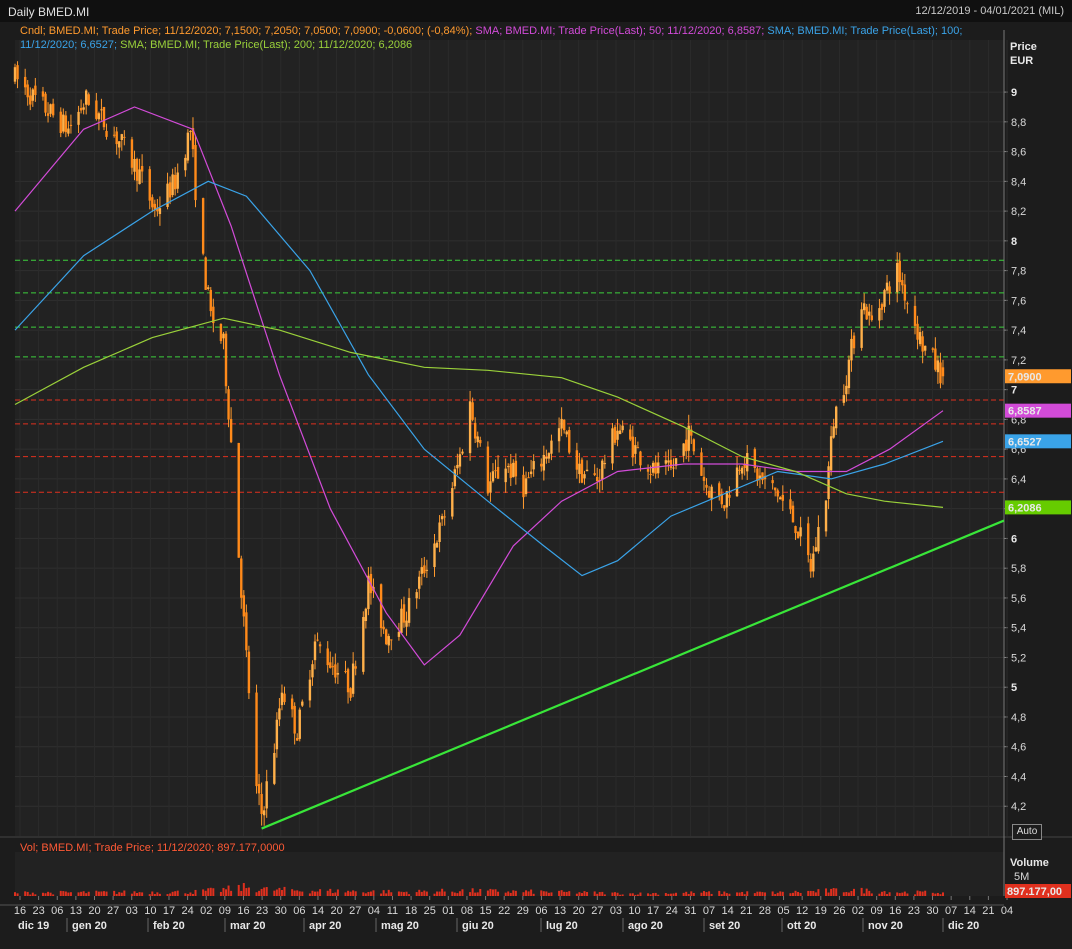  I want to click on price-tick-label: 4,2, so click(1018, 807).